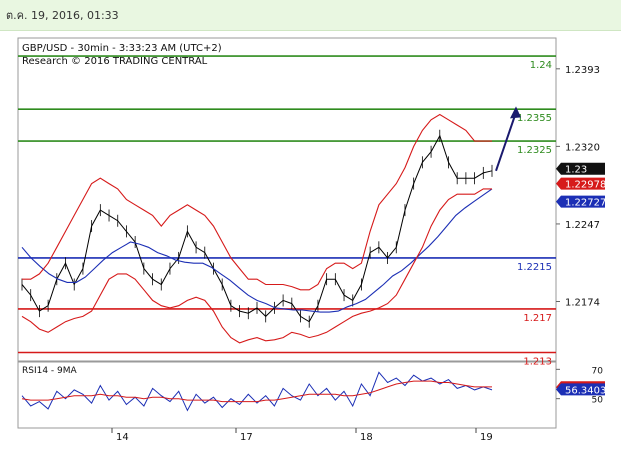 The height and width of the screenshot is (459, 621). I want to click on x-tick-label-3: 19, so click(486, 437).